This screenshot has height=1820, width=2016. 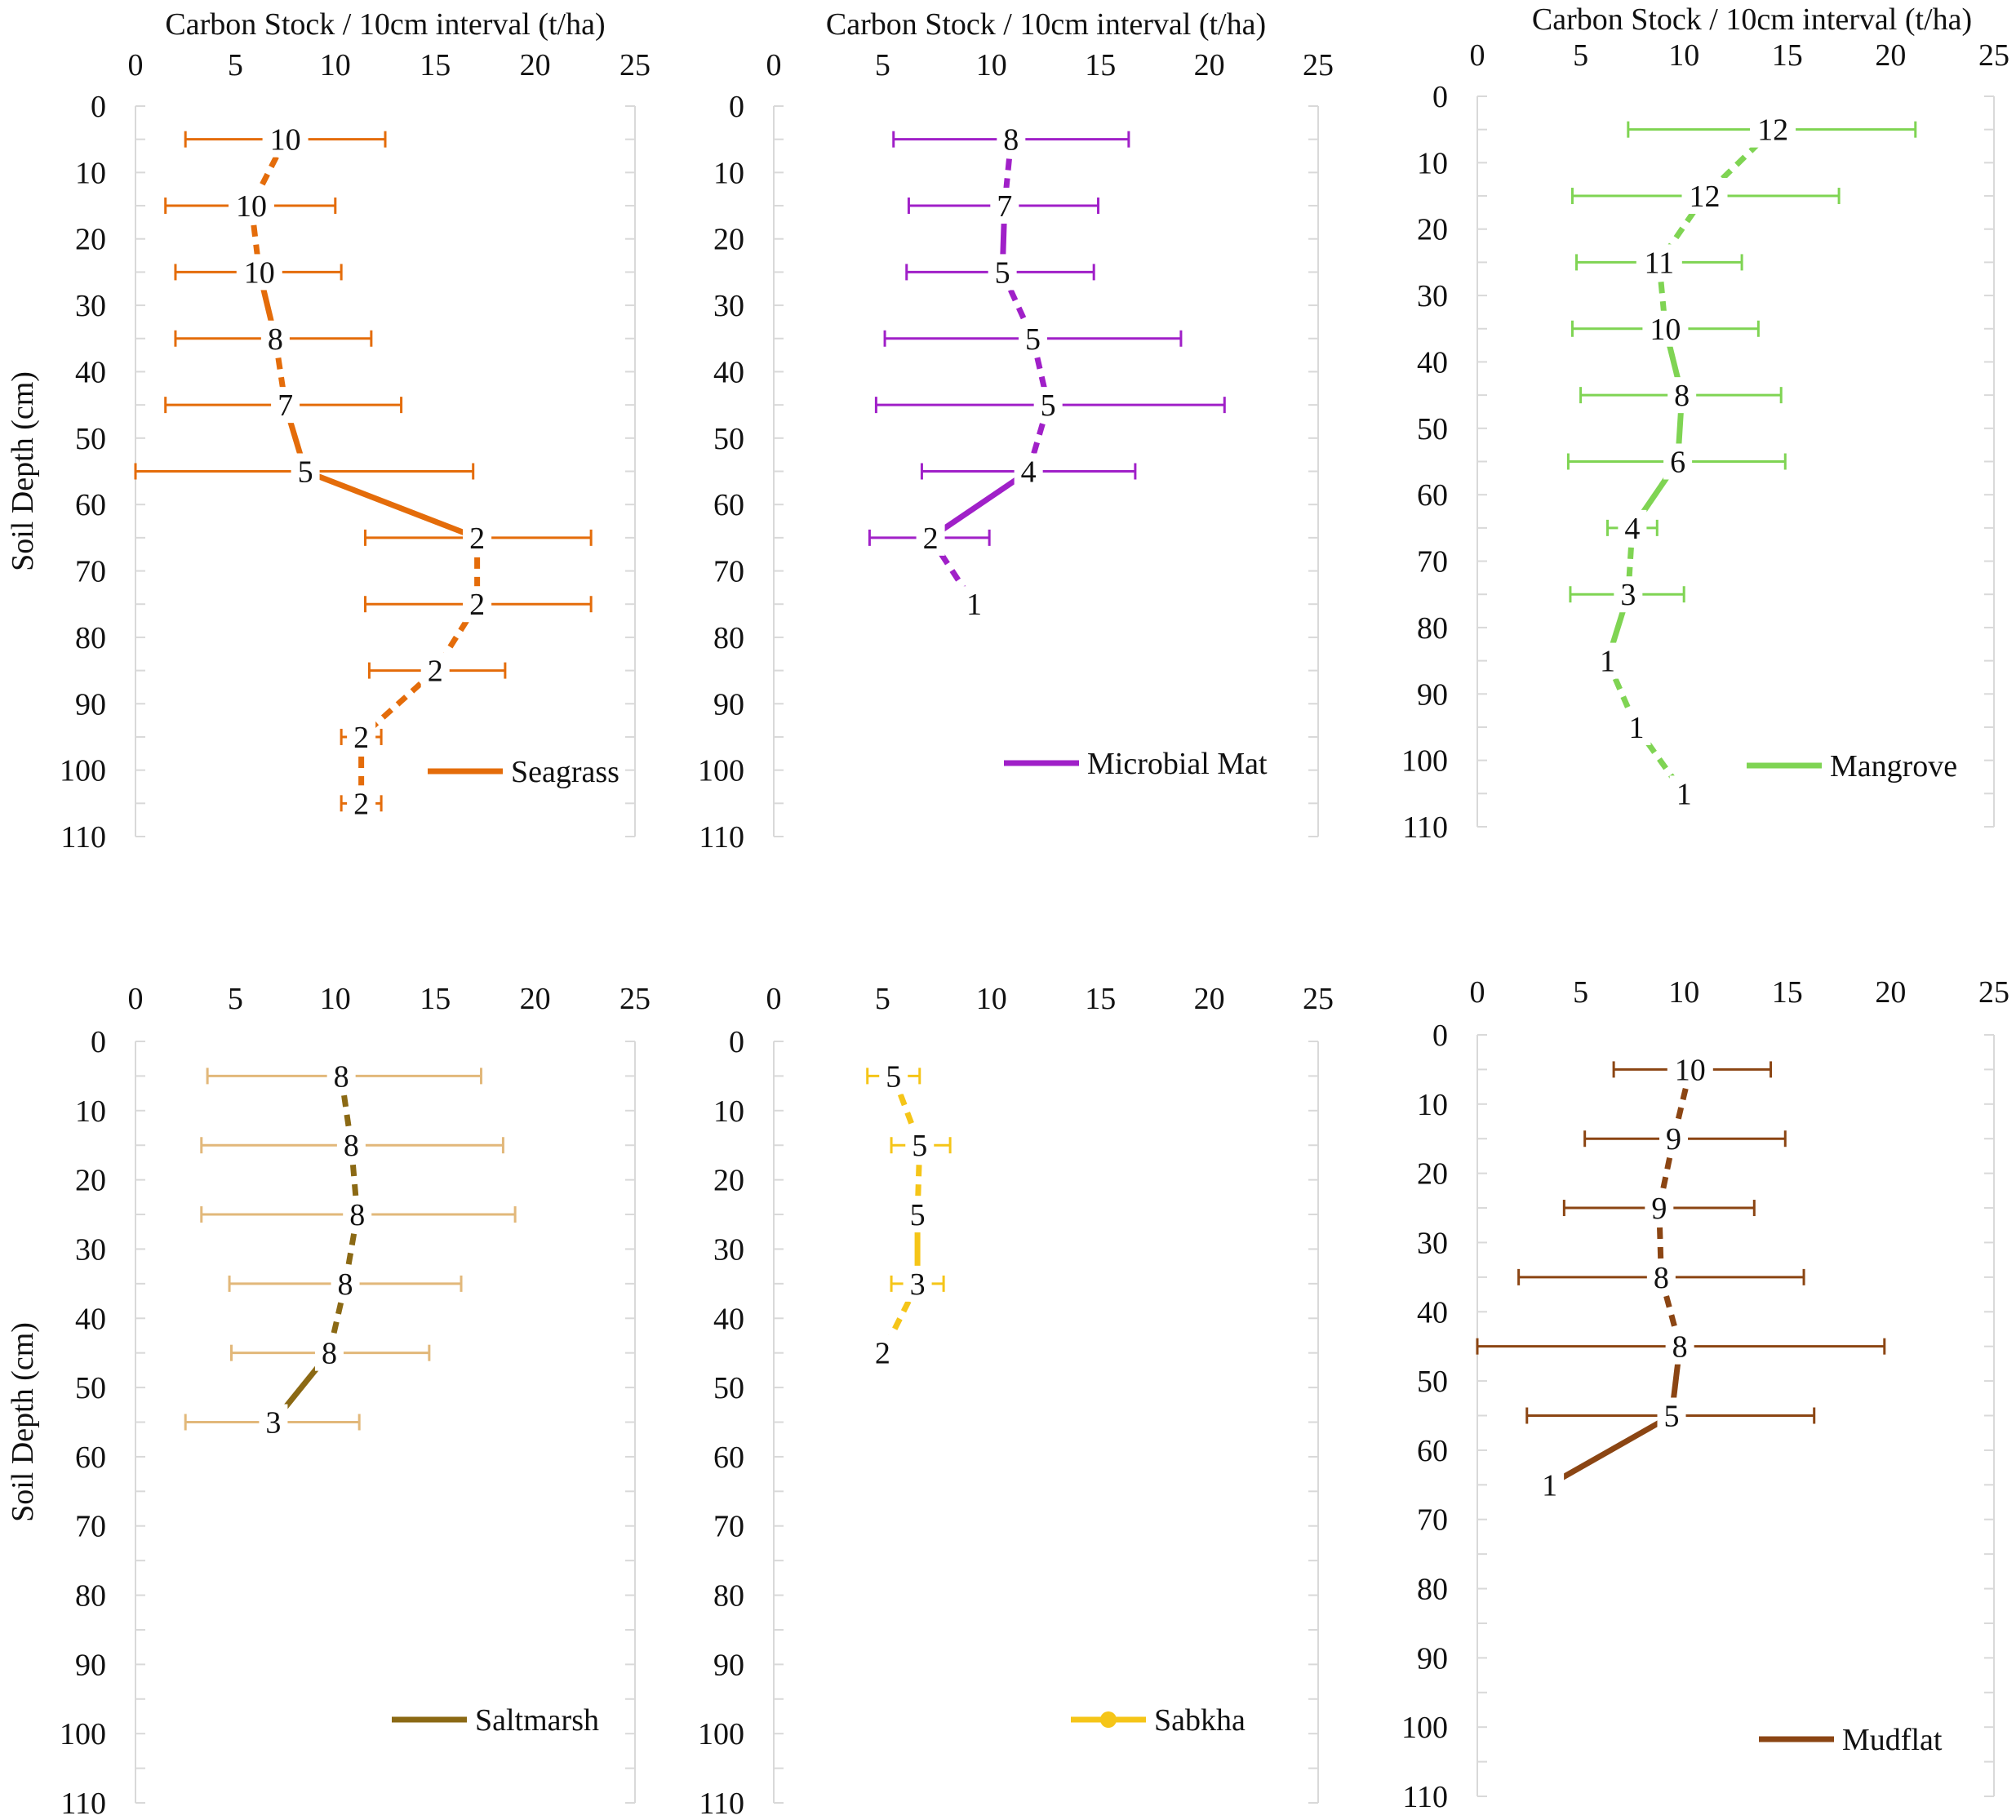 What do you see at coordinates (1200, 1721) in the screenshot?
I see `legend-label: Sabkha` at bounding box center [1200, 1721].